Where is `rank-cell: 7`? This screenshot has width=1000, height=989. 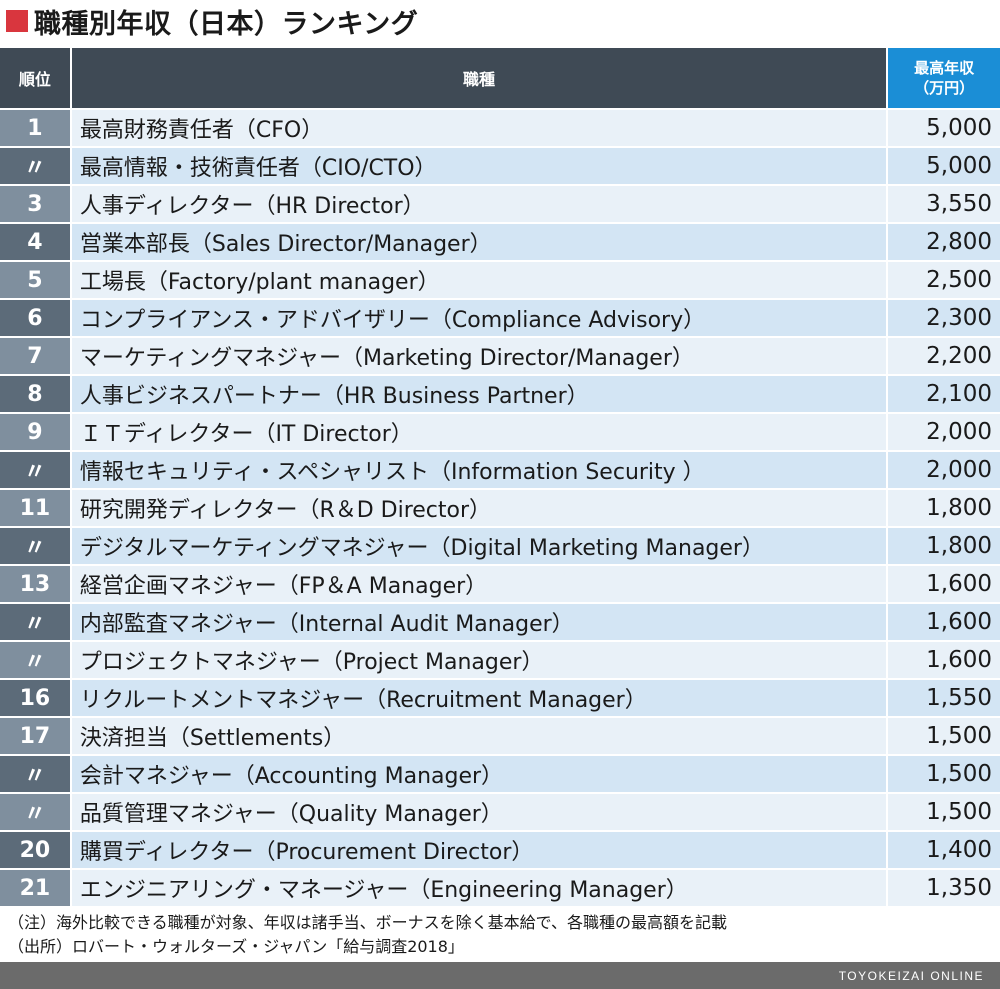
rank-cell: 7 is located at coordinates (35, 356).